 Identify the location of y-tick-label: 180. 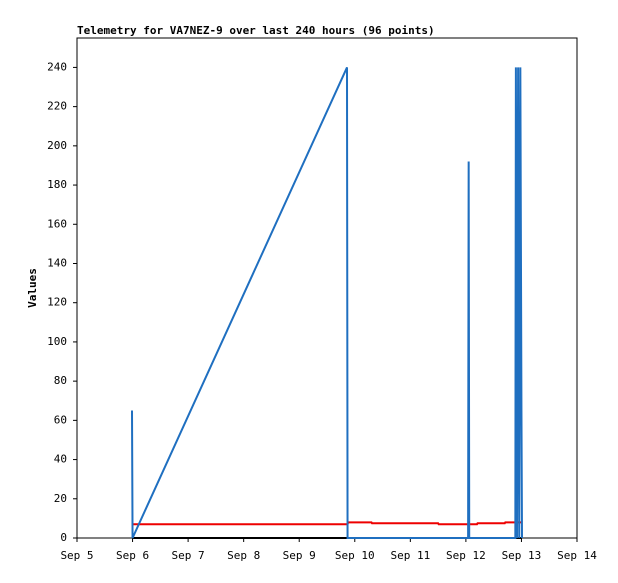
(57, 184).